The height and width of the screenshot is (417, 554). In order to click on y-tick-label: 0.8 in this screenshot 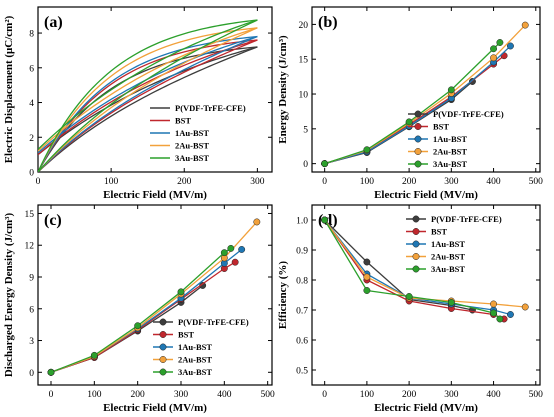, I will do `click(302, 282)`.